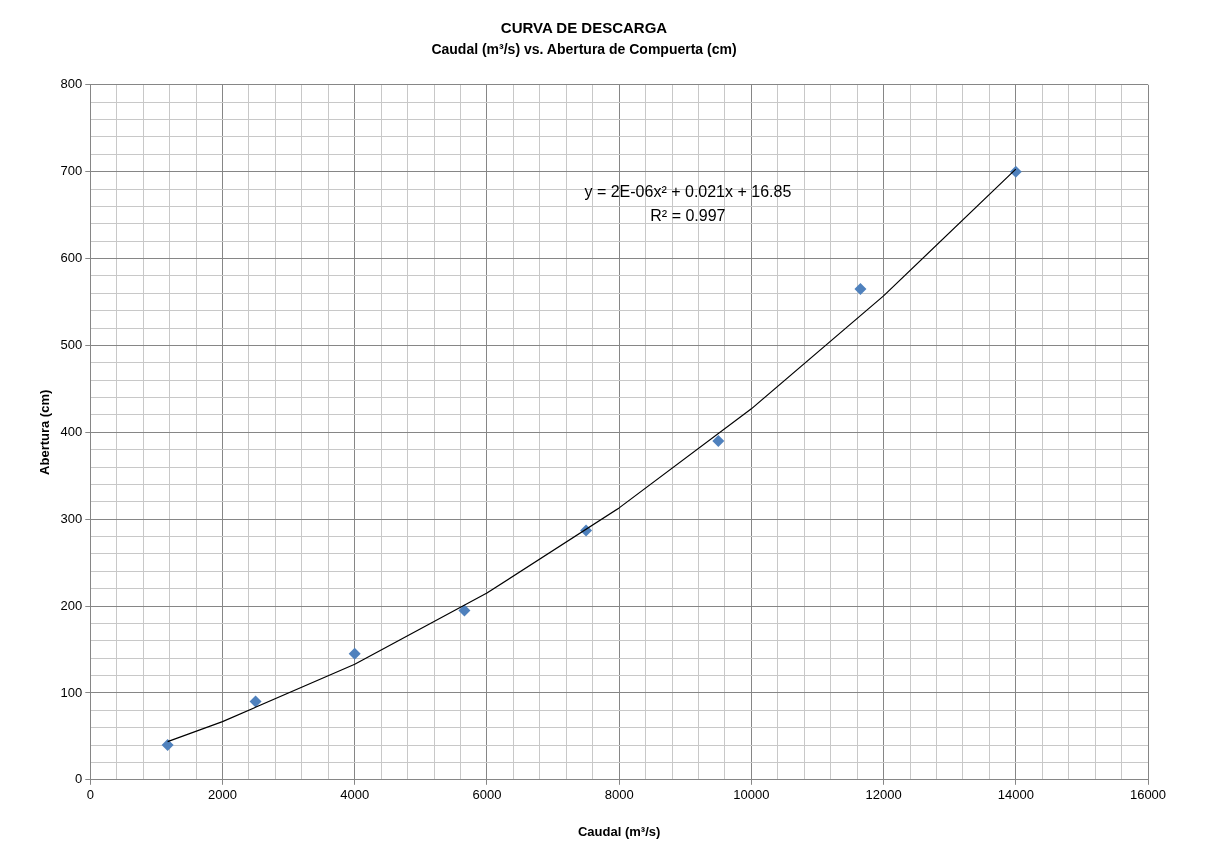 This screenshot has height=854, width=1208. Describe the element at coordinates (883, 795) in the screenshot. I see `x-tick-label: 12000` at that location.